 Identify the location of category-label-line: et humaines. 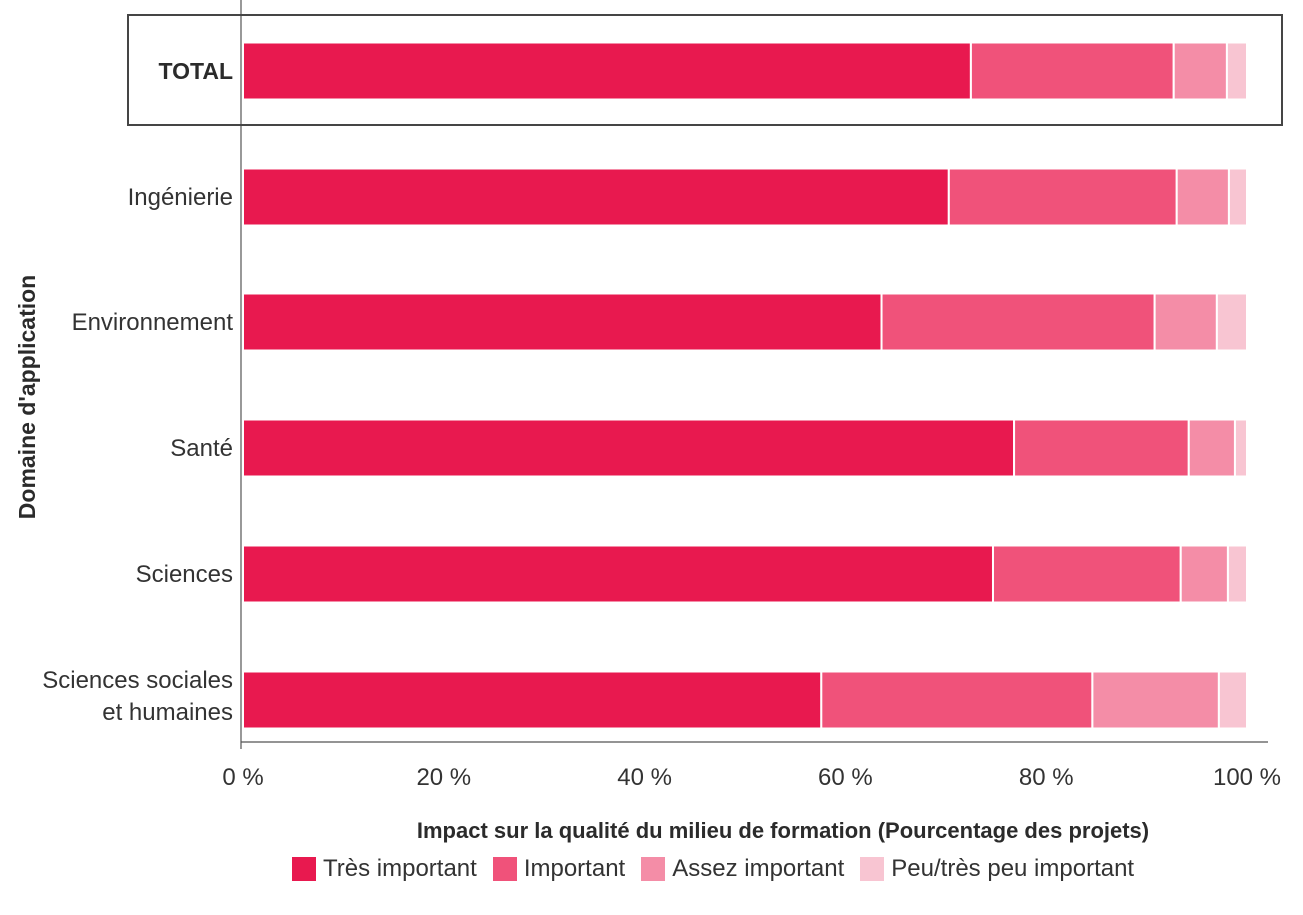
(167, 712).